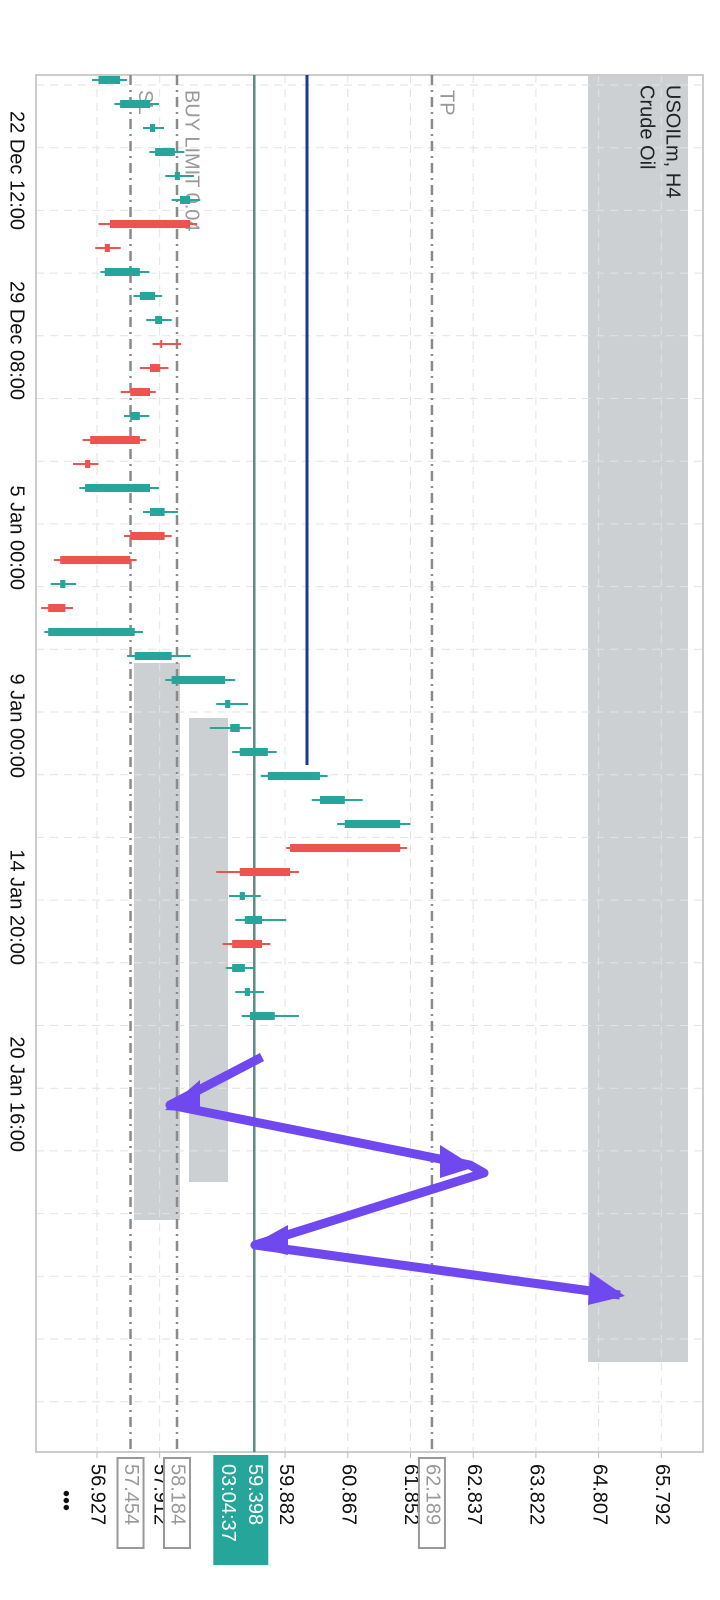  Describe the element at coordinates (349, 1494) in the screenshot. I see `price-label: 60.867` at that location.